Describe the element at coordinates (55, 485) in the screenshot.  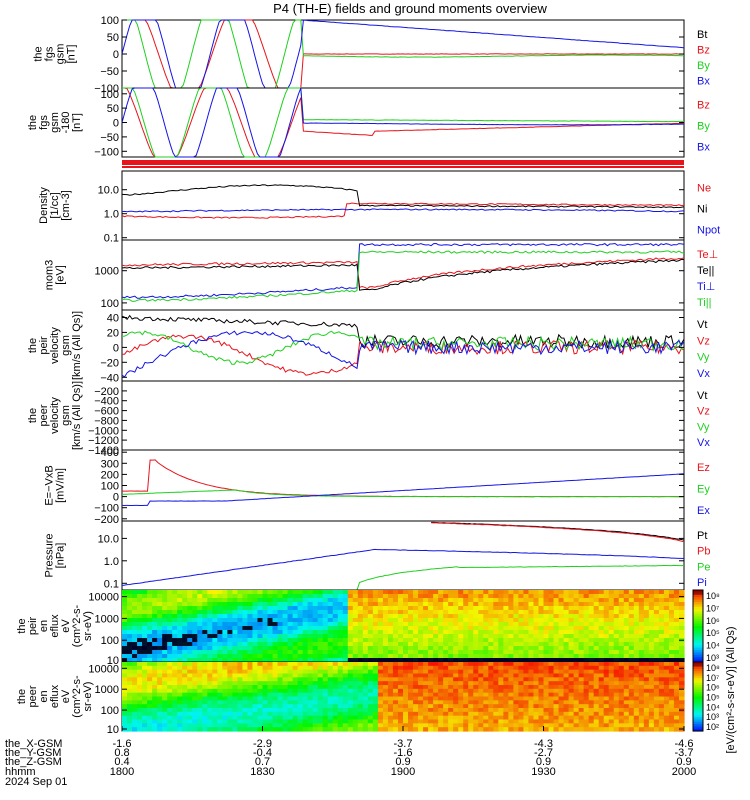
I see `y-axis-label: E=−VxB [mV/m]` at that location.